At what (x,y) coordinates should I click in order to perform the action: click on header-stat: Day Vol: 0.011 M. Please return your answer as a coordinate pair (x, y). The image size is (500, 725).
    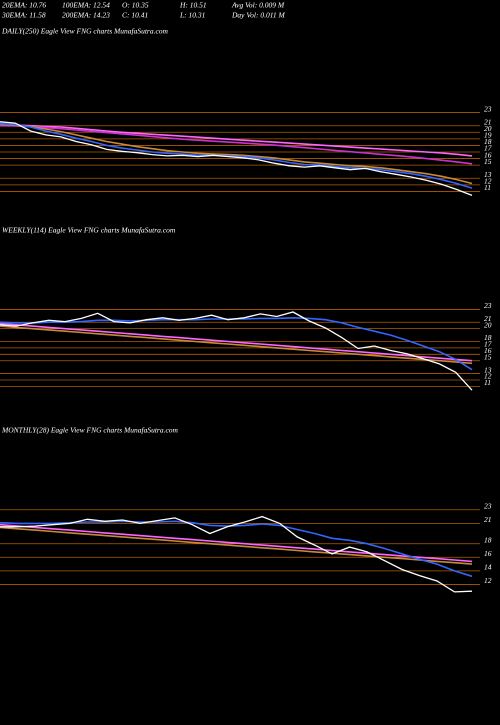
    Looking at the image, I should click on (258, 15).